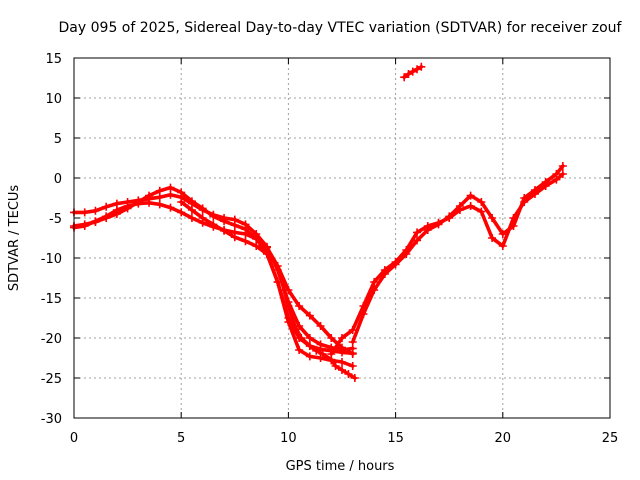 Image resolution: width=640 pixels, height=480 pixels. Describe the element at coordinates (181, 438) in the screenshot. I see `x-tick-label: 5` at that location.